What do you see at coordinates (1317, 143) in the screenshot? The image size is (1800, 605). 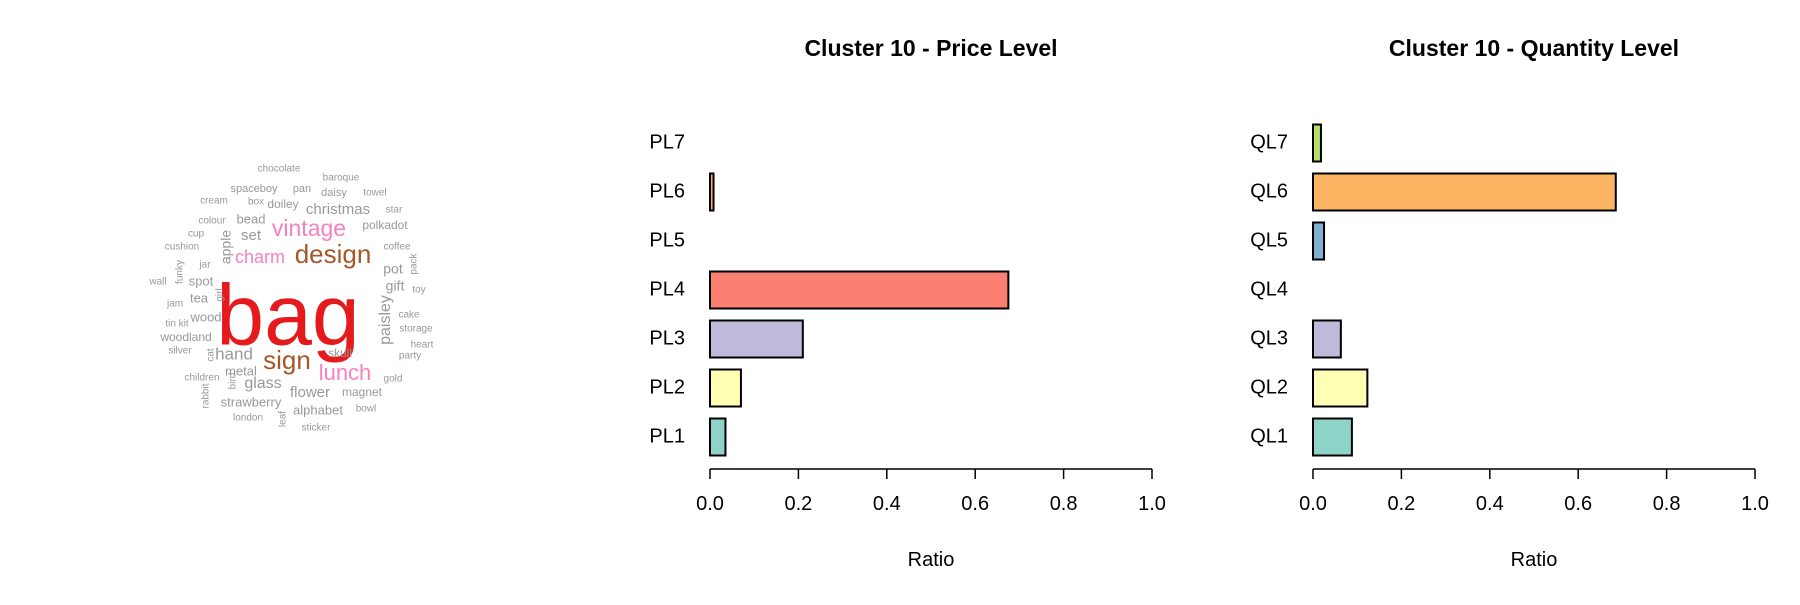 I see `bar-ql7` at bounding box center [1317, 143].